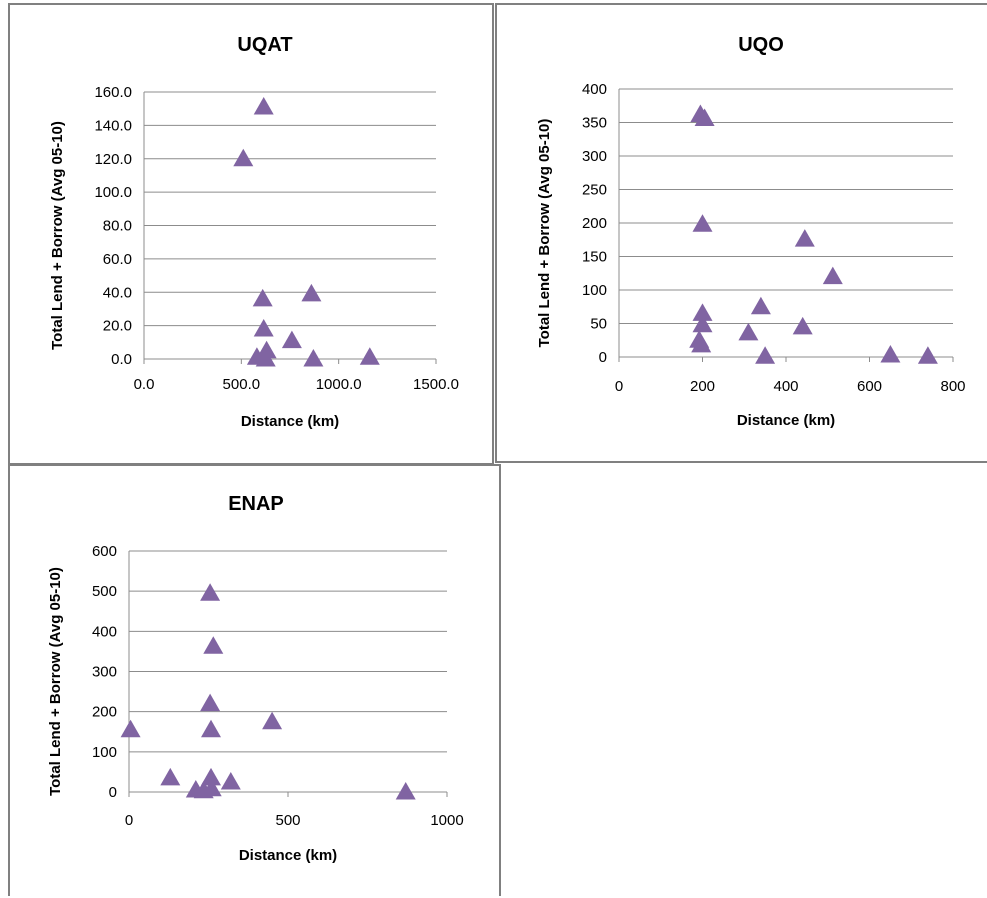 This screenshot has width=987, height=898. I want to click on x-tick-label: 0.0, so click(144, 384).